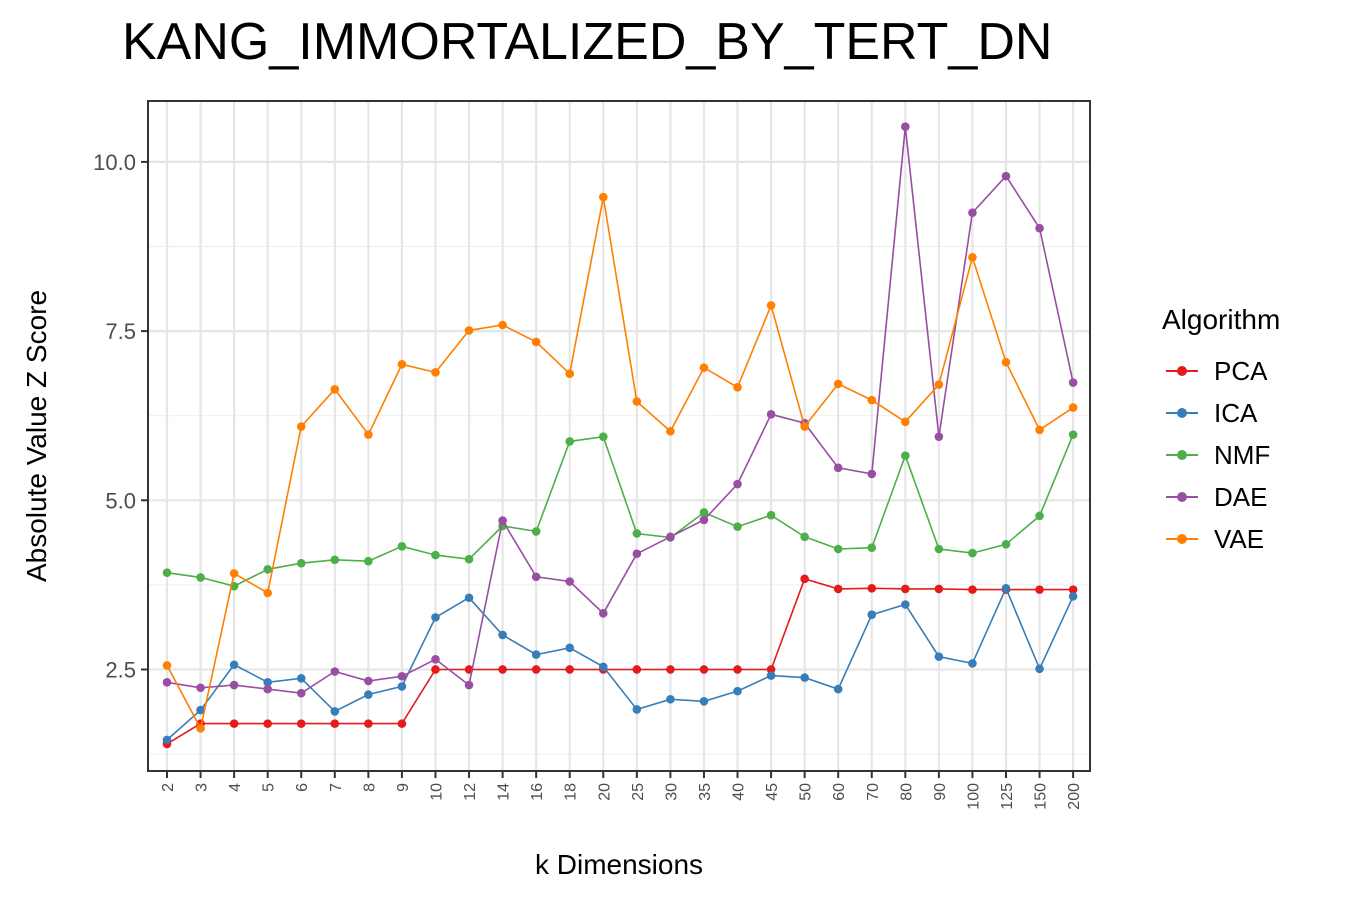 The image size is (1350, 900). Describe the element at coordinates (1007, 796) in the screenshot. I see `x-tick-label: 125` at that location.